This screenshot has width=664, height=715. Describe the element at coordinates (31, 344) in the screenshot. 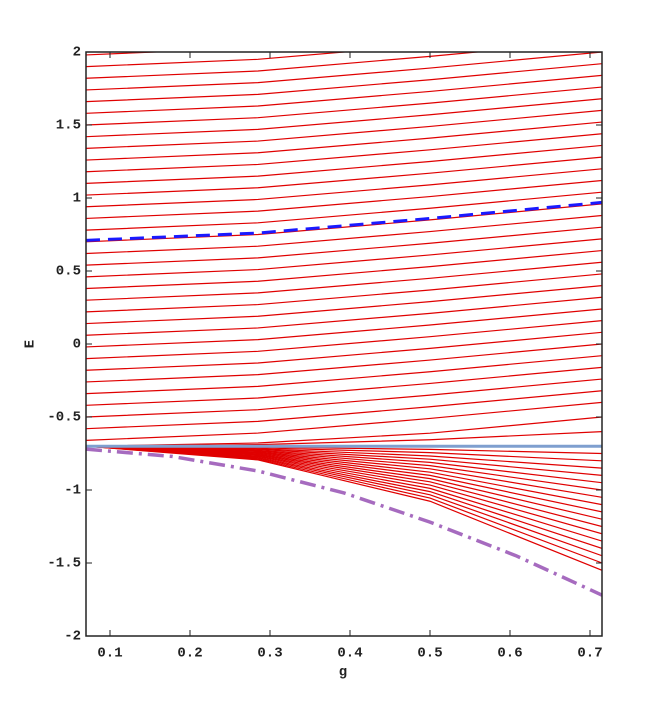

I see `y-axis-label: E` at that location.